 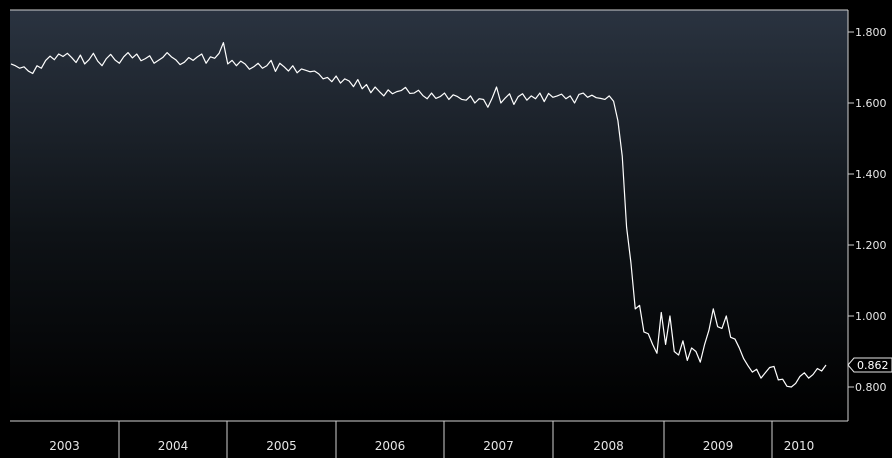 I want to click on y-tick-label: 0.800, so click(x=871, y=387).